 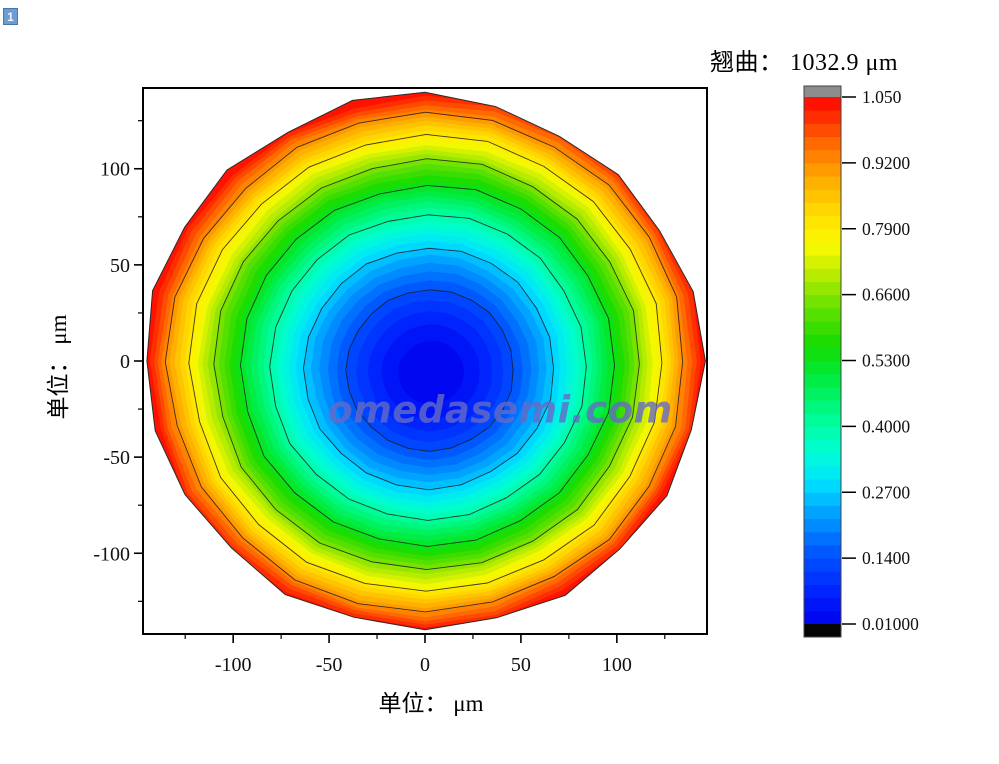 What do you see at coordinates (120, 266) in the screenshot?
I see `y-tick-label: 50` at bounding box center [120, 266].